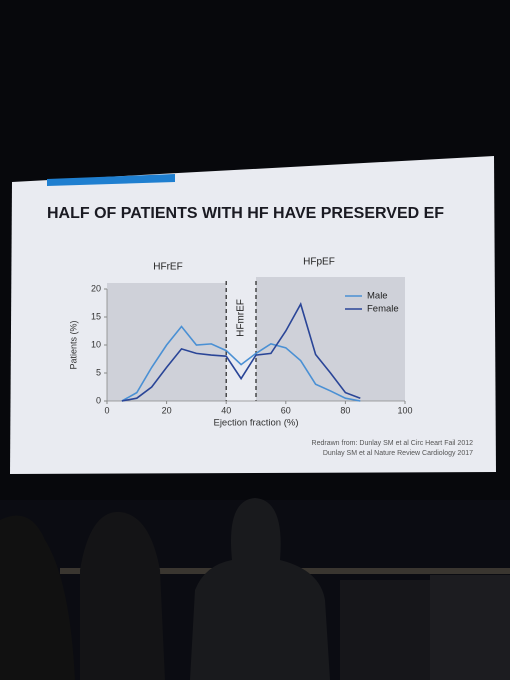 This screenshot has width=510, height=680. Describe the element at coordinates (286, 410) in the screenshot. I see `x-tick-label: 60` at that location.